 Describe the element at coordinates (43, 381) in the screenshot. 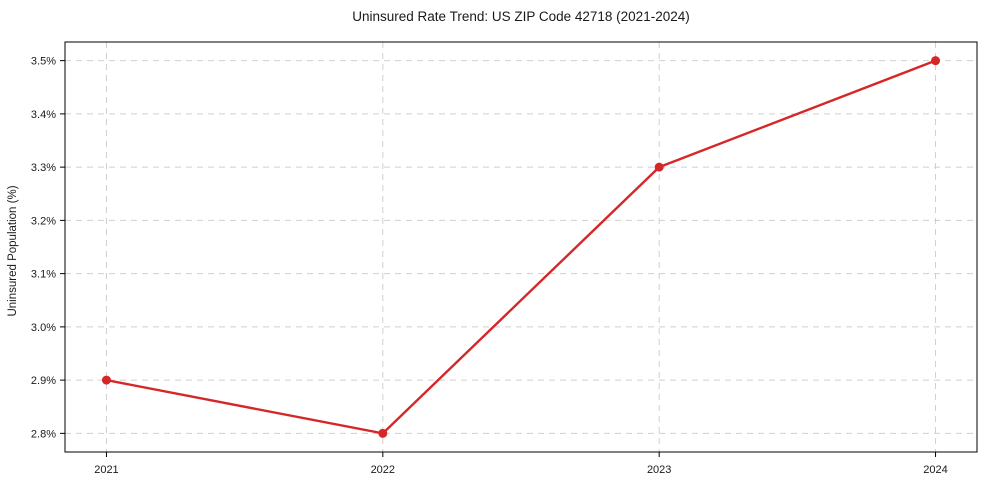

I see `y-tick-label: 2.9%` at that location.